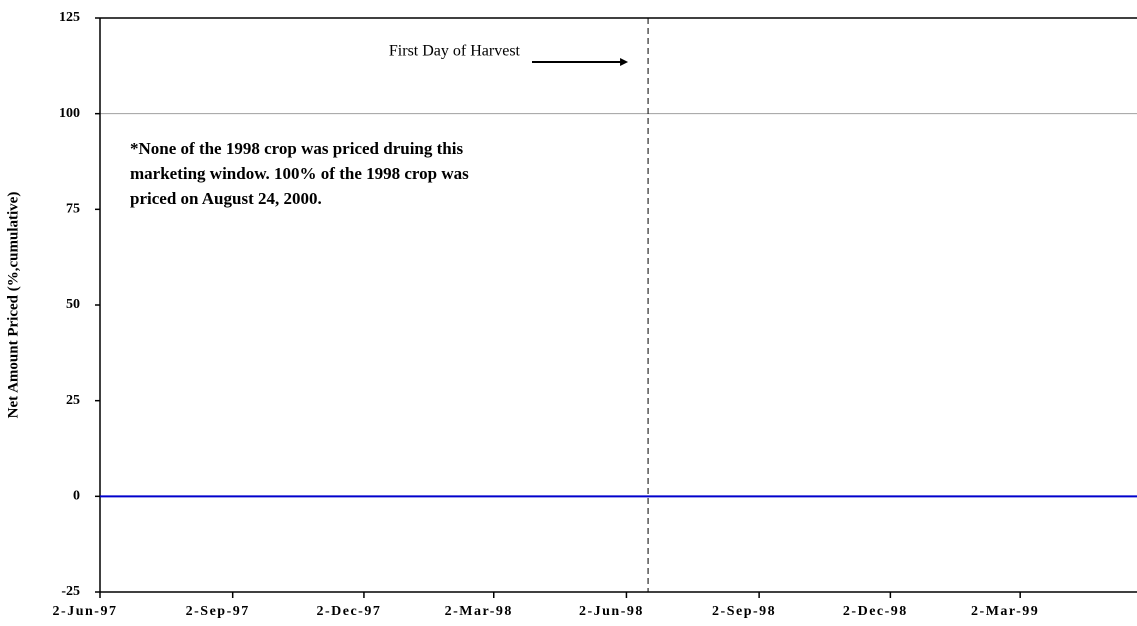 The image size is (1137, 626). What do you see at coordinates (13, 305) in the screenshot?
I see `y-axis-label: Net Amount Priced (%,cumulative)` at bounding box center [13, 305].